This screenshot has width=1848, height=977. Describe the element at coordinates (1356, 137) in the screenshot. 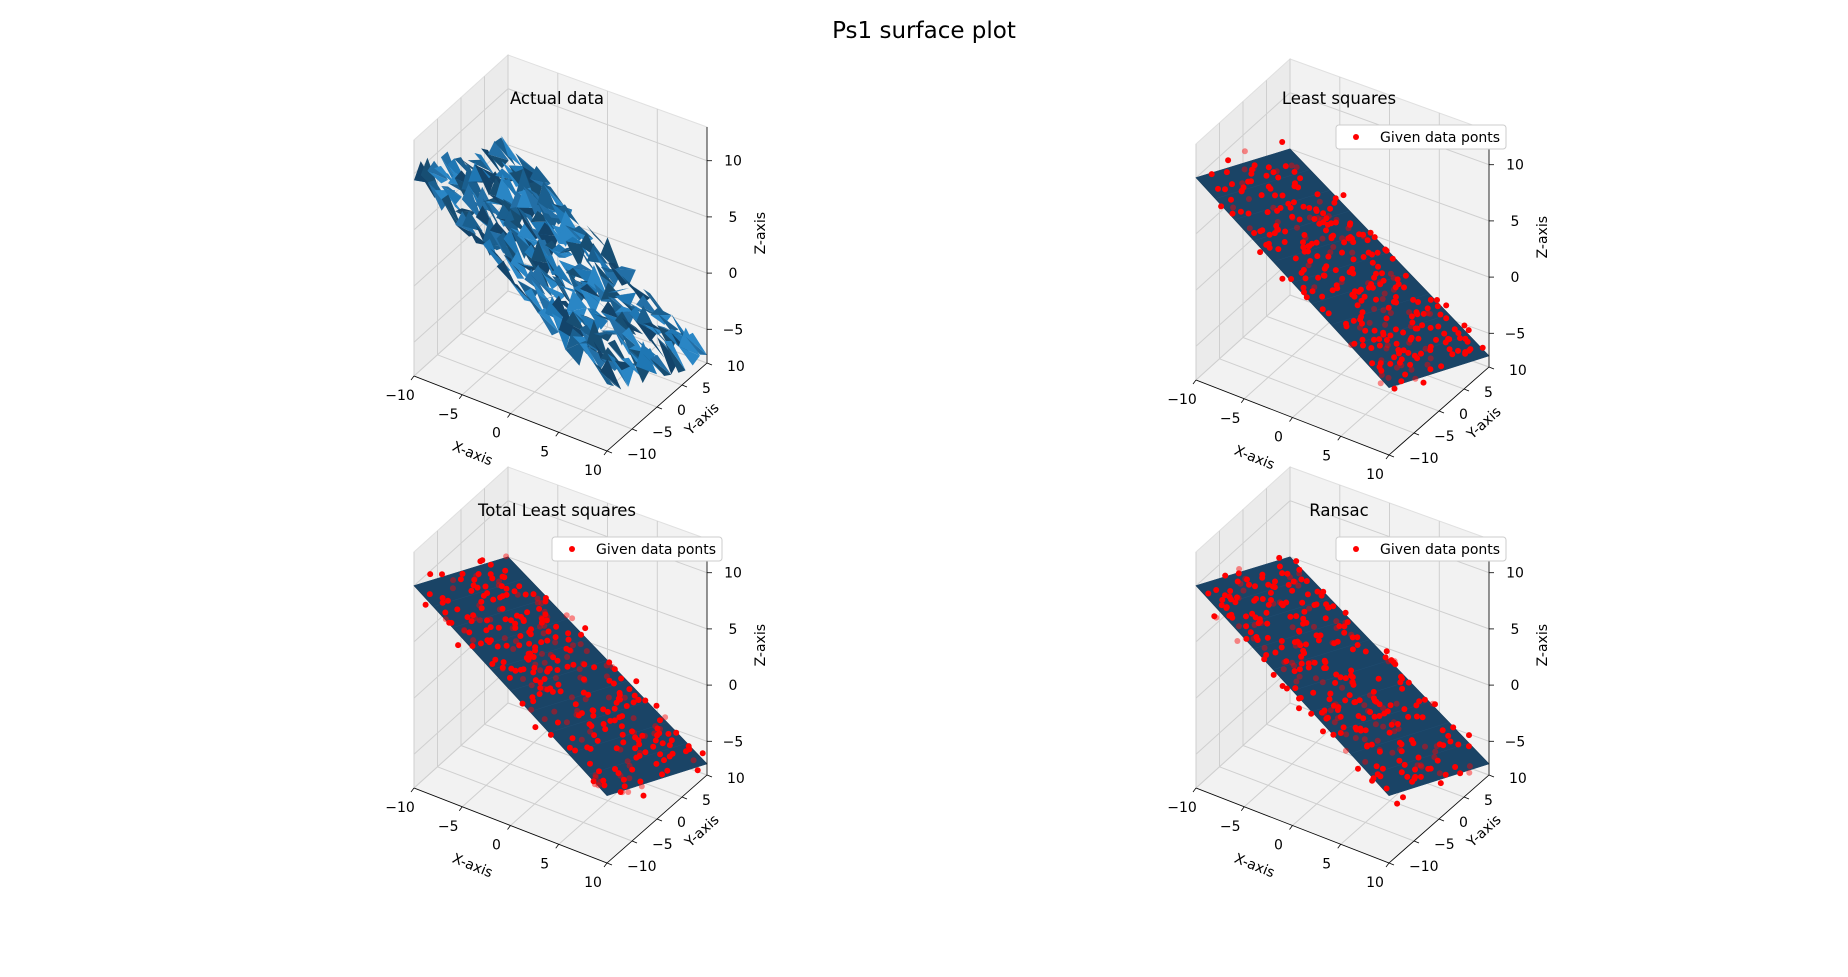

I see `legend-marker` at that location.